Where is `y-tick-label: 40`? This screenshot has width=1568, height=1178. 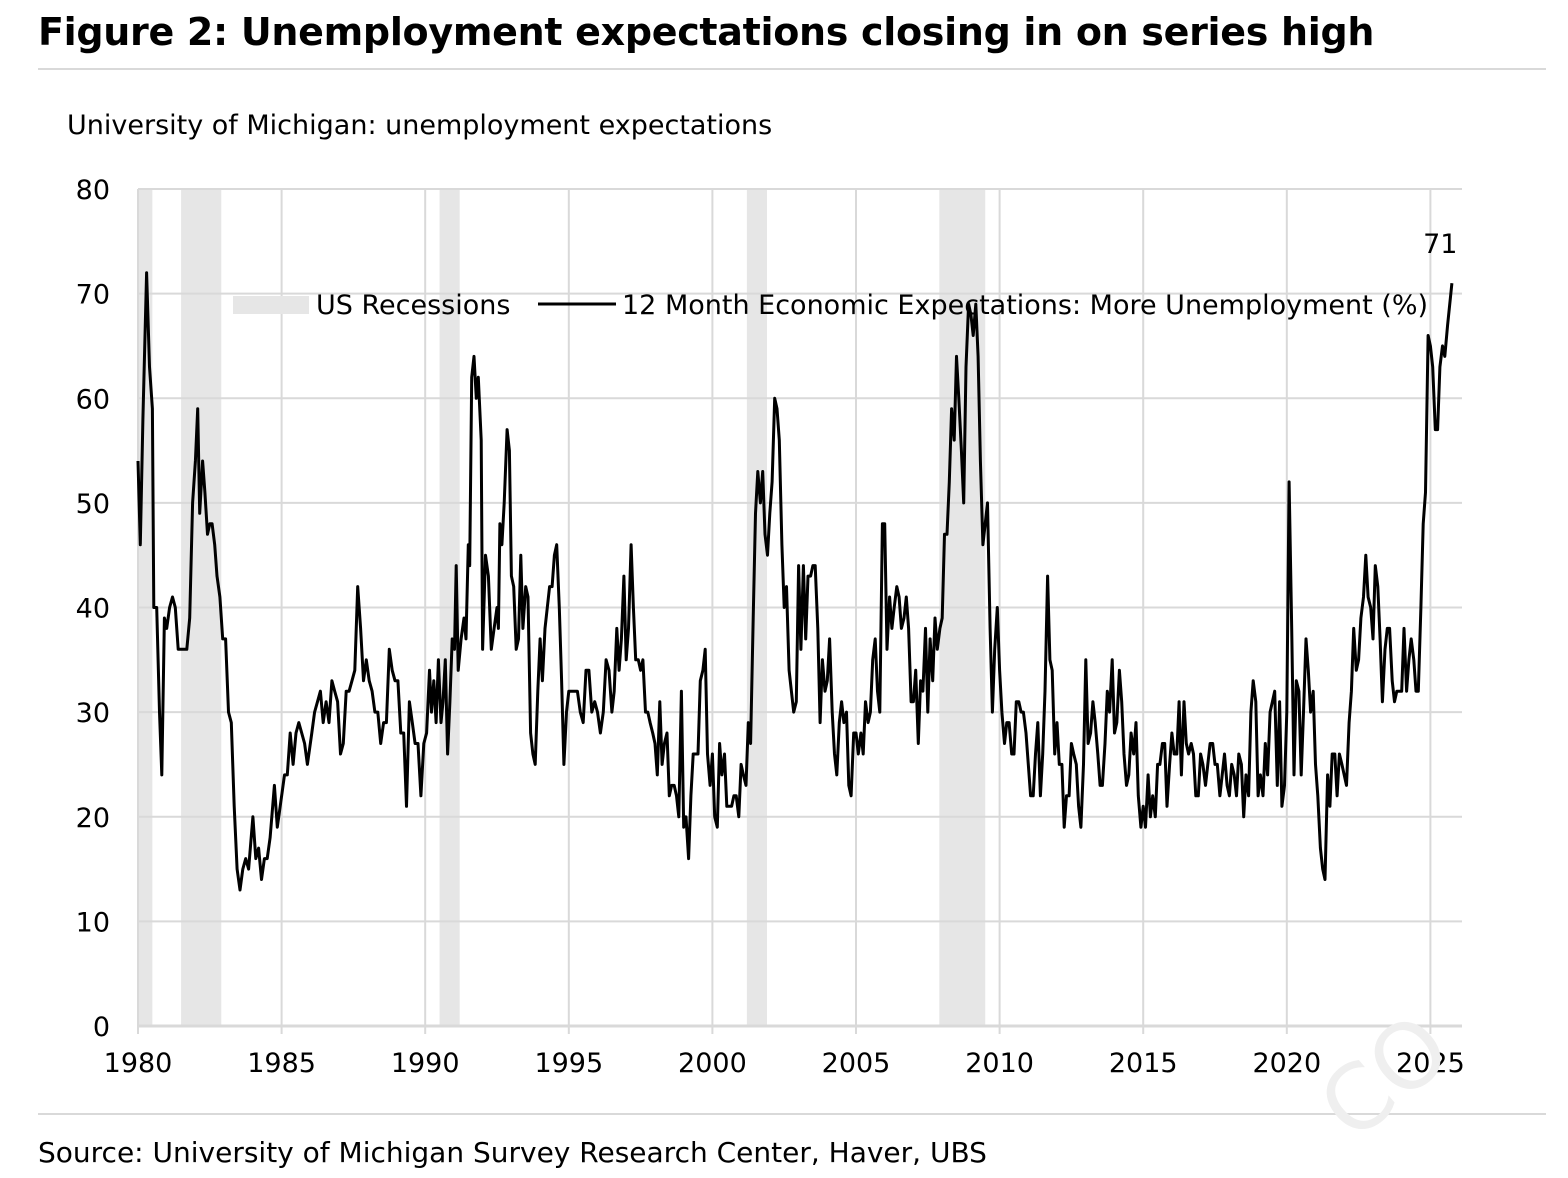 y-tick-label: 40 is located at coordinates (93, 609).